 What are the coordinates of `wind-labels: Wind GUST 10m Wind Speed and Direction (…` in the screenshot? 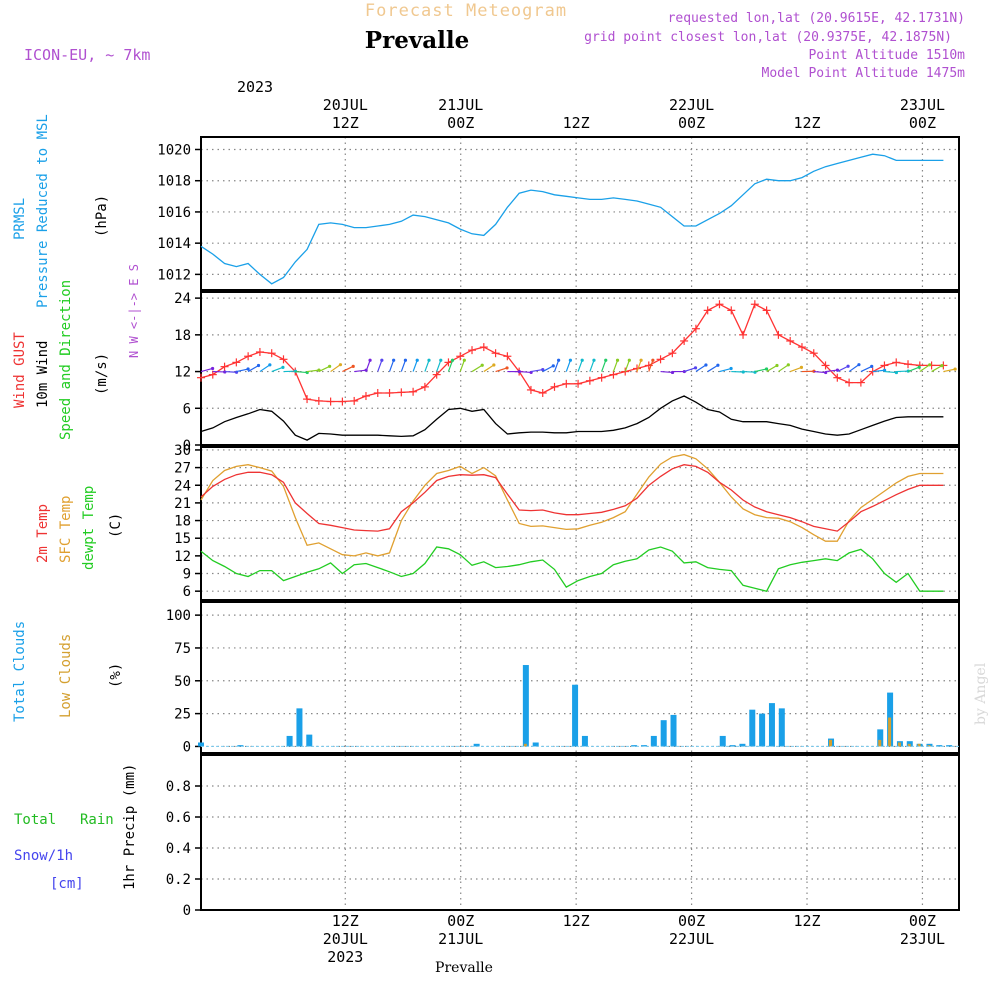 It's located at (76, 352).